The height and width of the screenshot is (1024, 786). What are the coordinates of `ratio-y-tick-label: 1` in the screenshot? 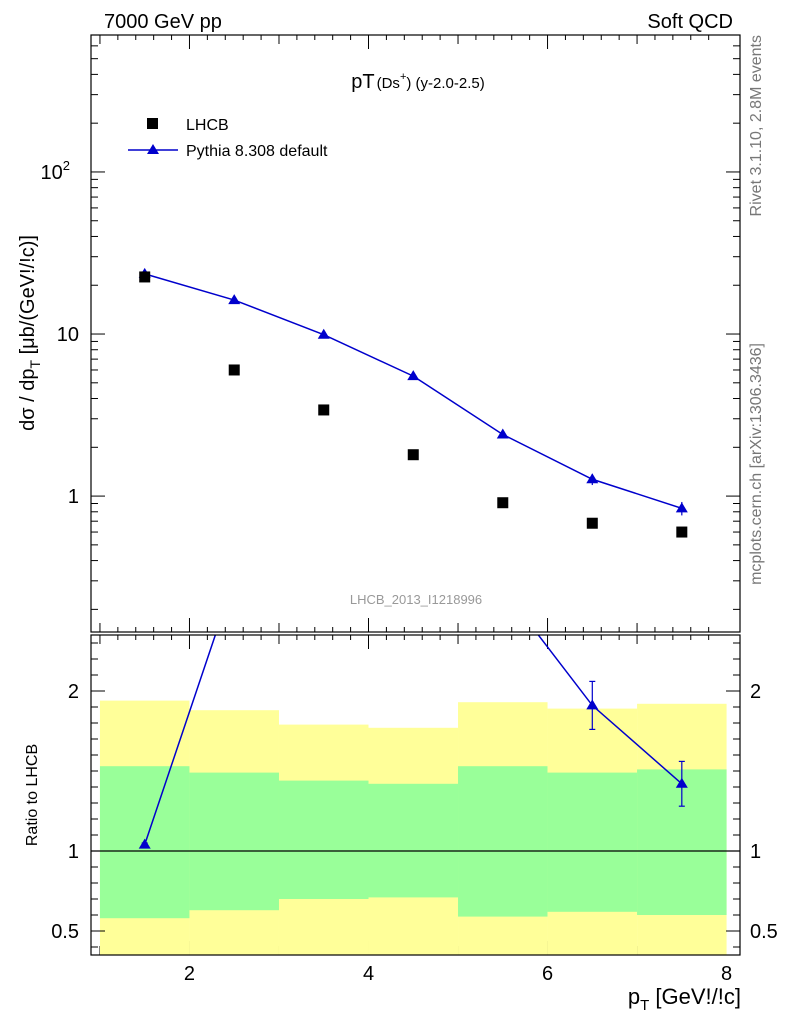 It's located at (73, 852).